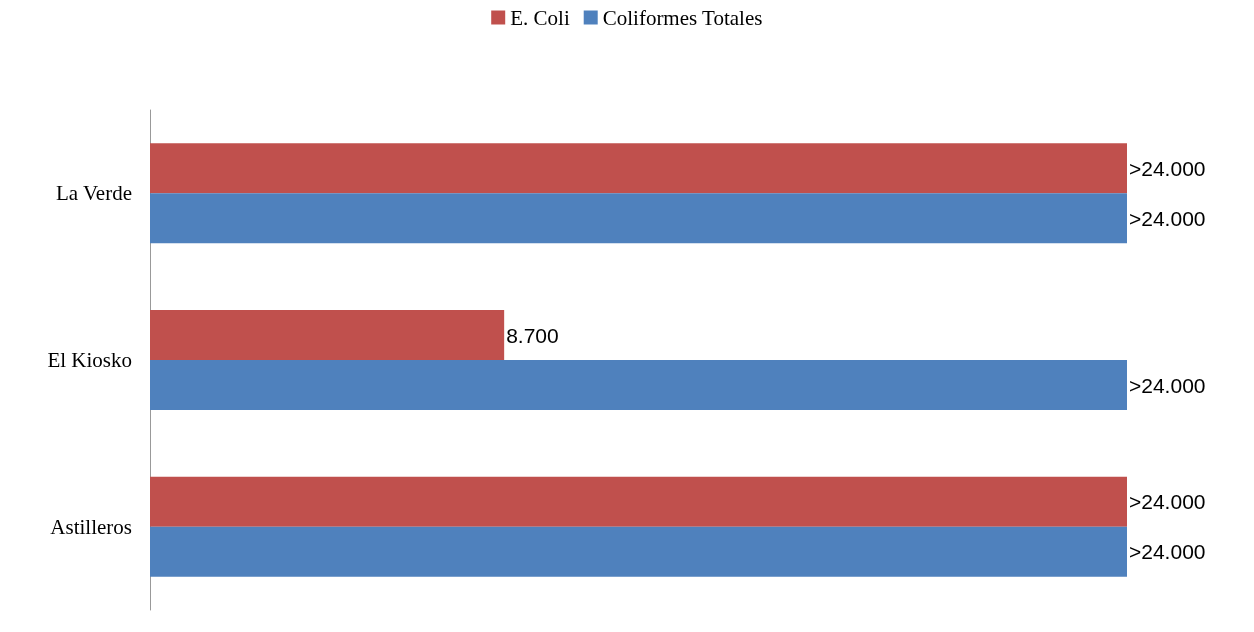  What do you see at coordinates (89, 360) in the screenshot?
I see `y-tick-label: El Kiosko` at bounding box center [89, 360].